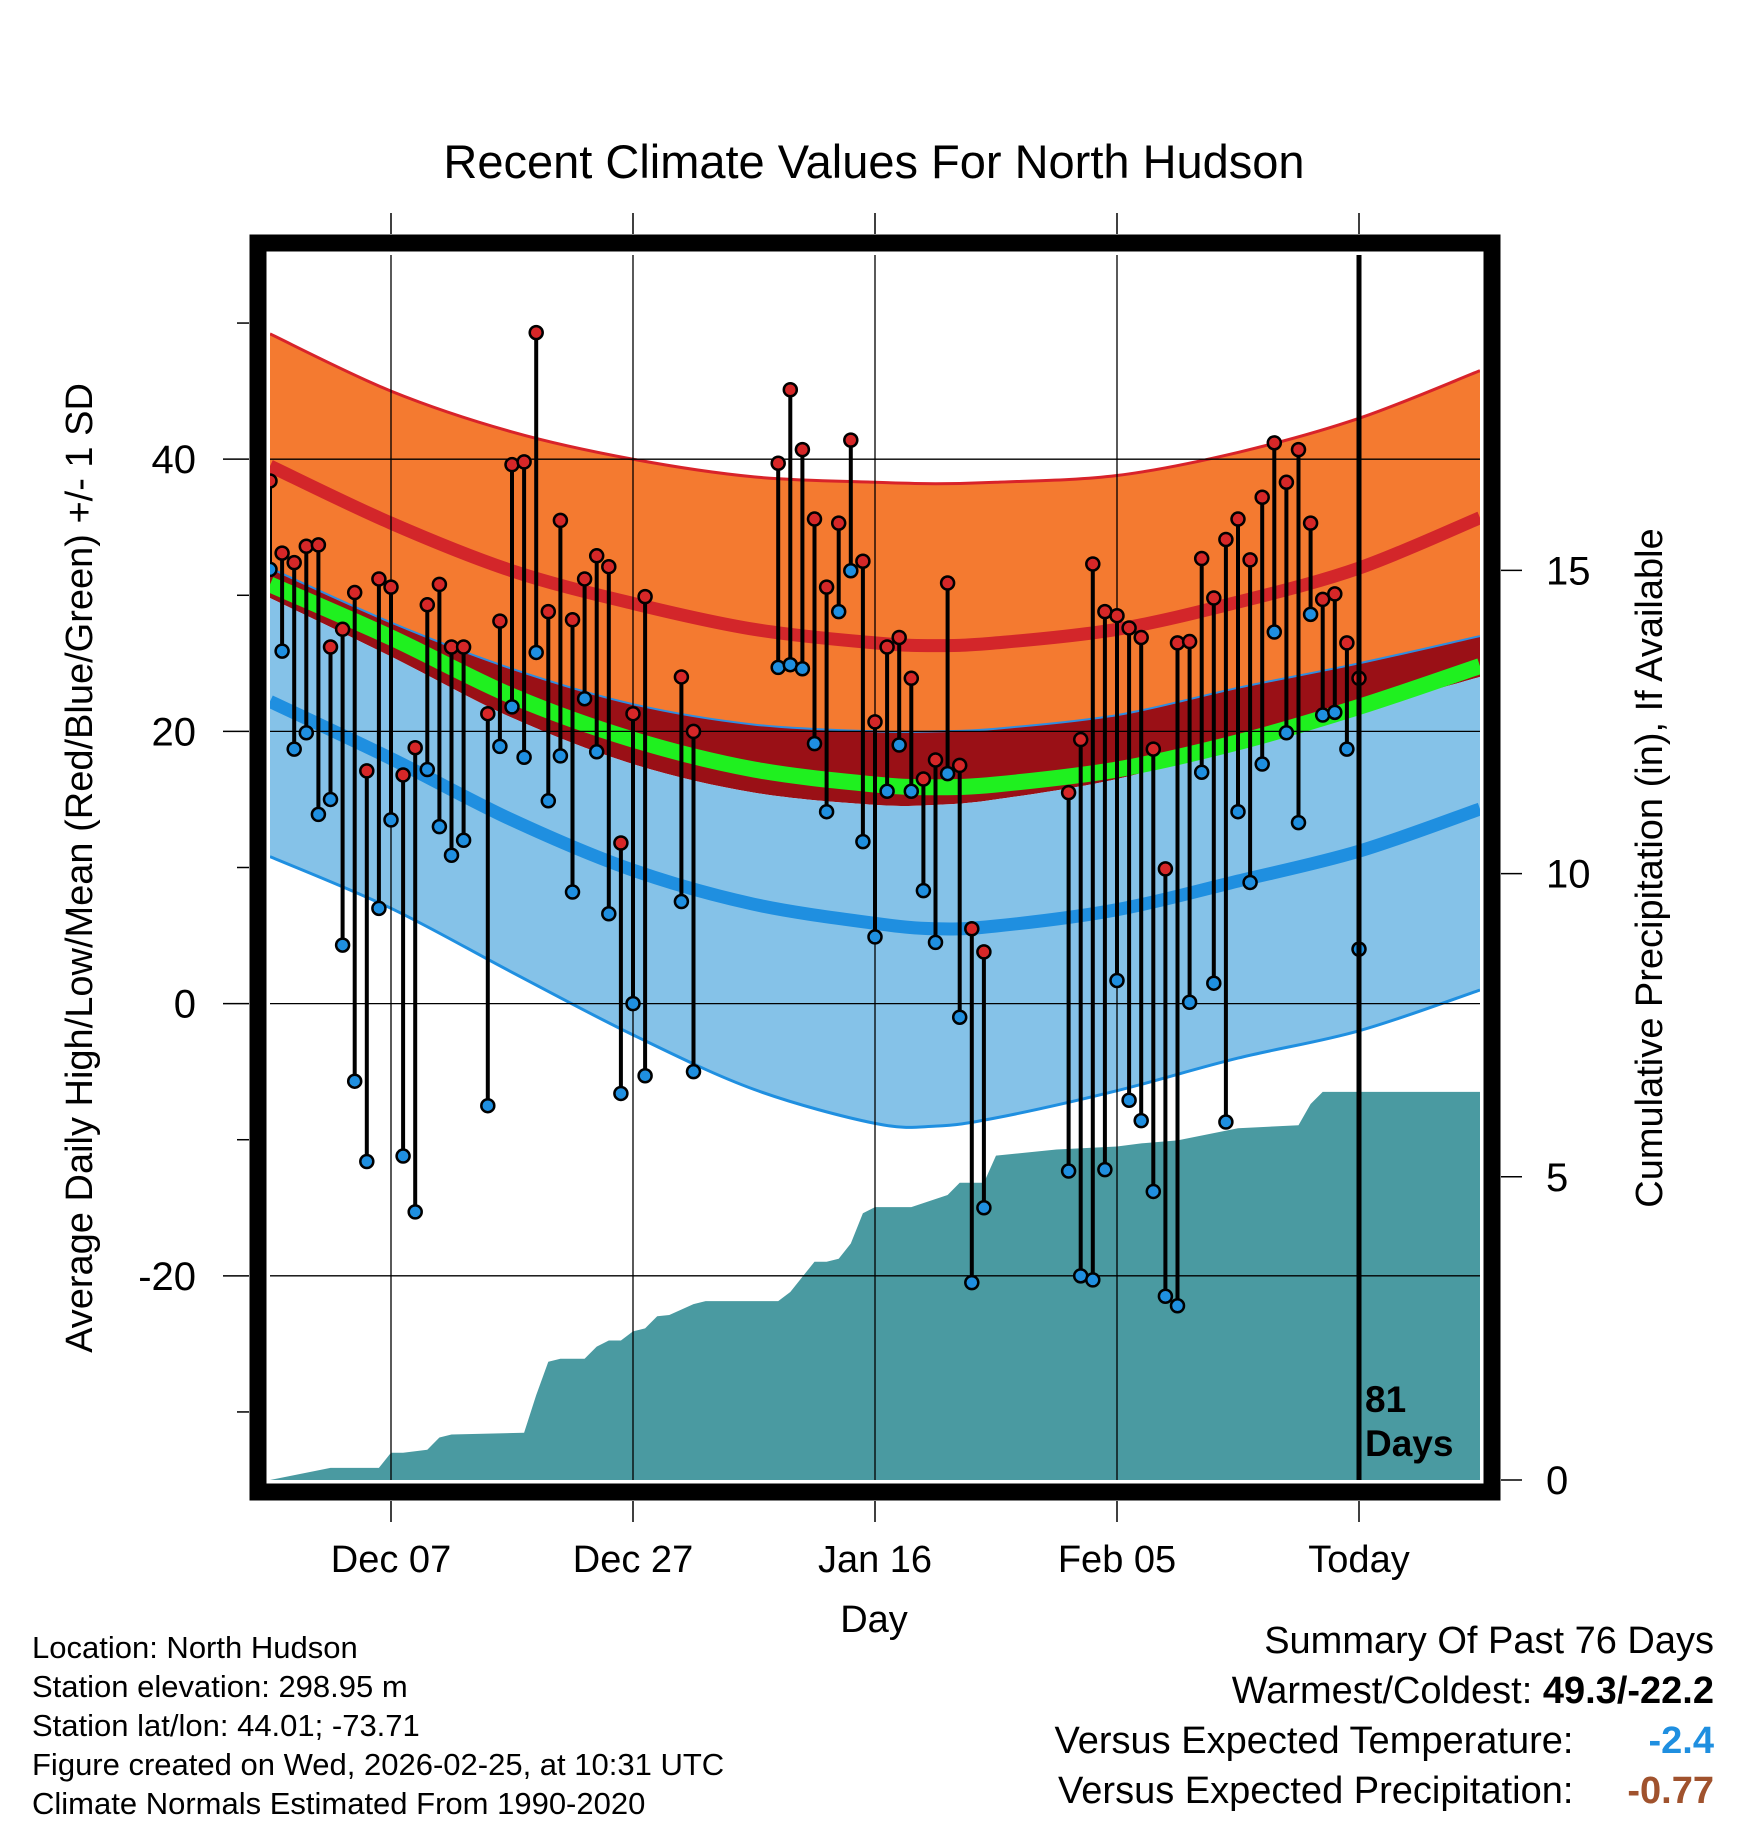 The height and width of the screenshot is (1828, 1748). What do you see at coordinates (1384, 1691) in the screenshot?
I see `summary-warmest-row: Warmest/Coldest: 49.3/-22.2` at bounding box center [1384, 1691].